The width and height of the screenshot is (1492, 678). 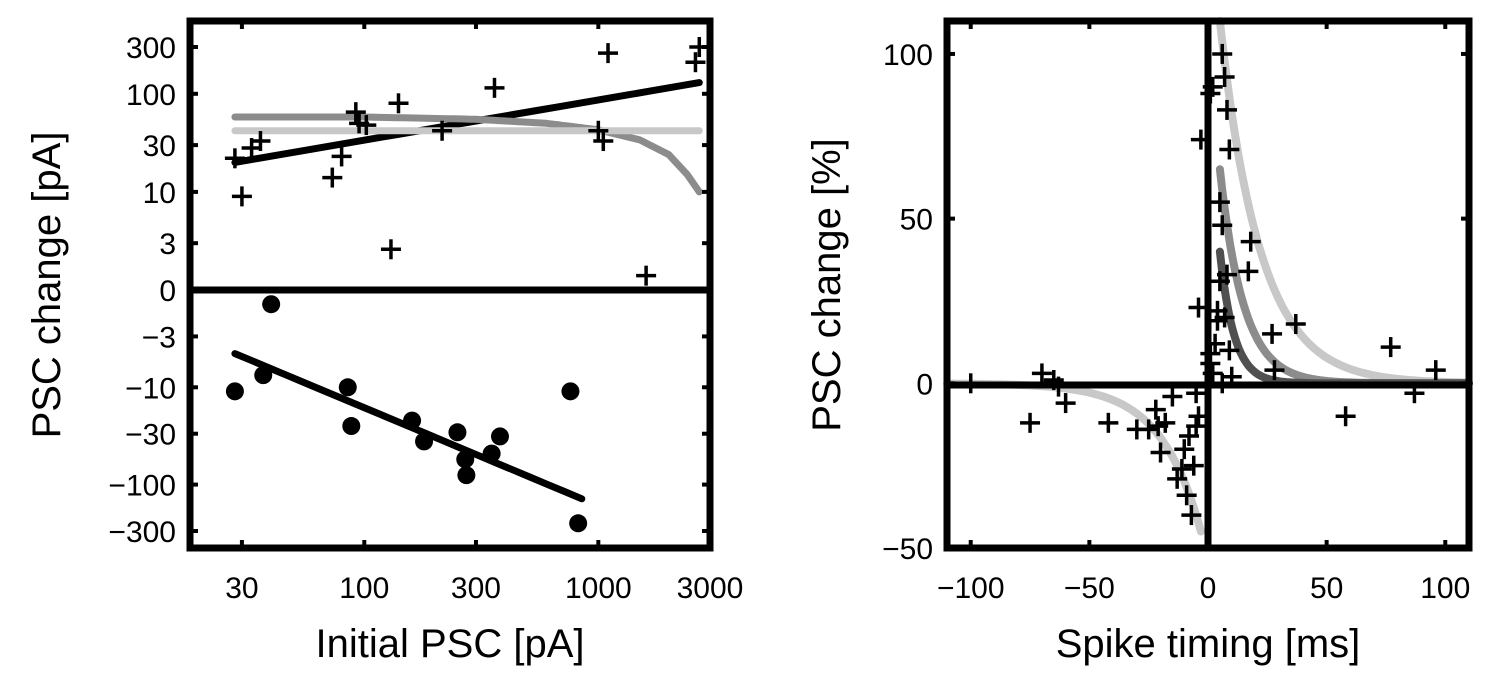 I want to click on y-tick-label-2: 30, so click(x=159, y=146).